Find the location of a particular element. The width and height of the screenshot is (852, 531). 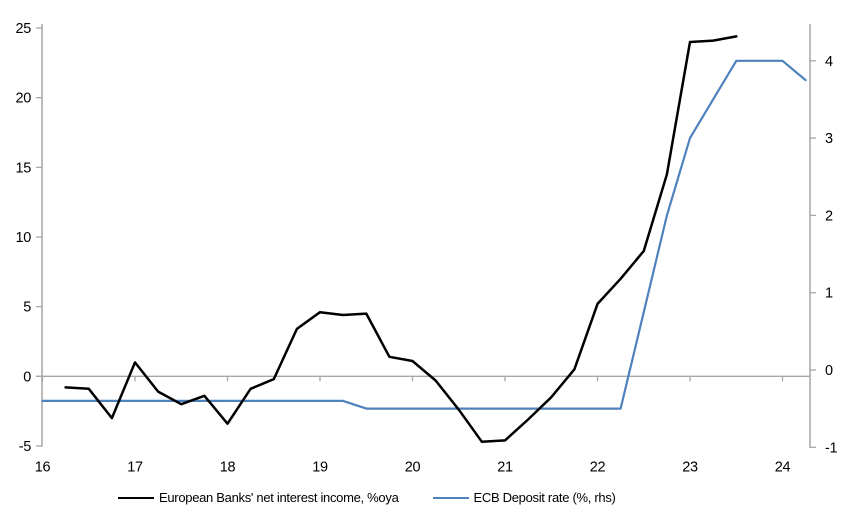

right-tick-label: 1 is located at coordinates (829, 294).